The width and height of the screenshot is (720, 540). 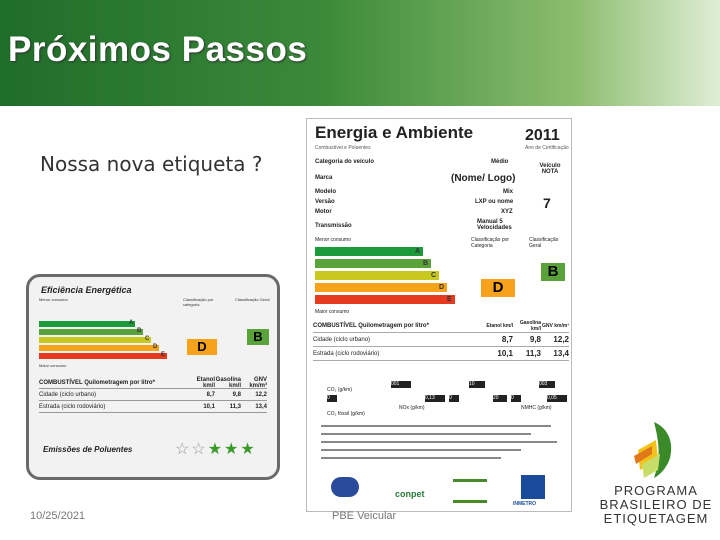 I want to click on label-year-caption: Ano de Certificação, so click(x=547, y=148).